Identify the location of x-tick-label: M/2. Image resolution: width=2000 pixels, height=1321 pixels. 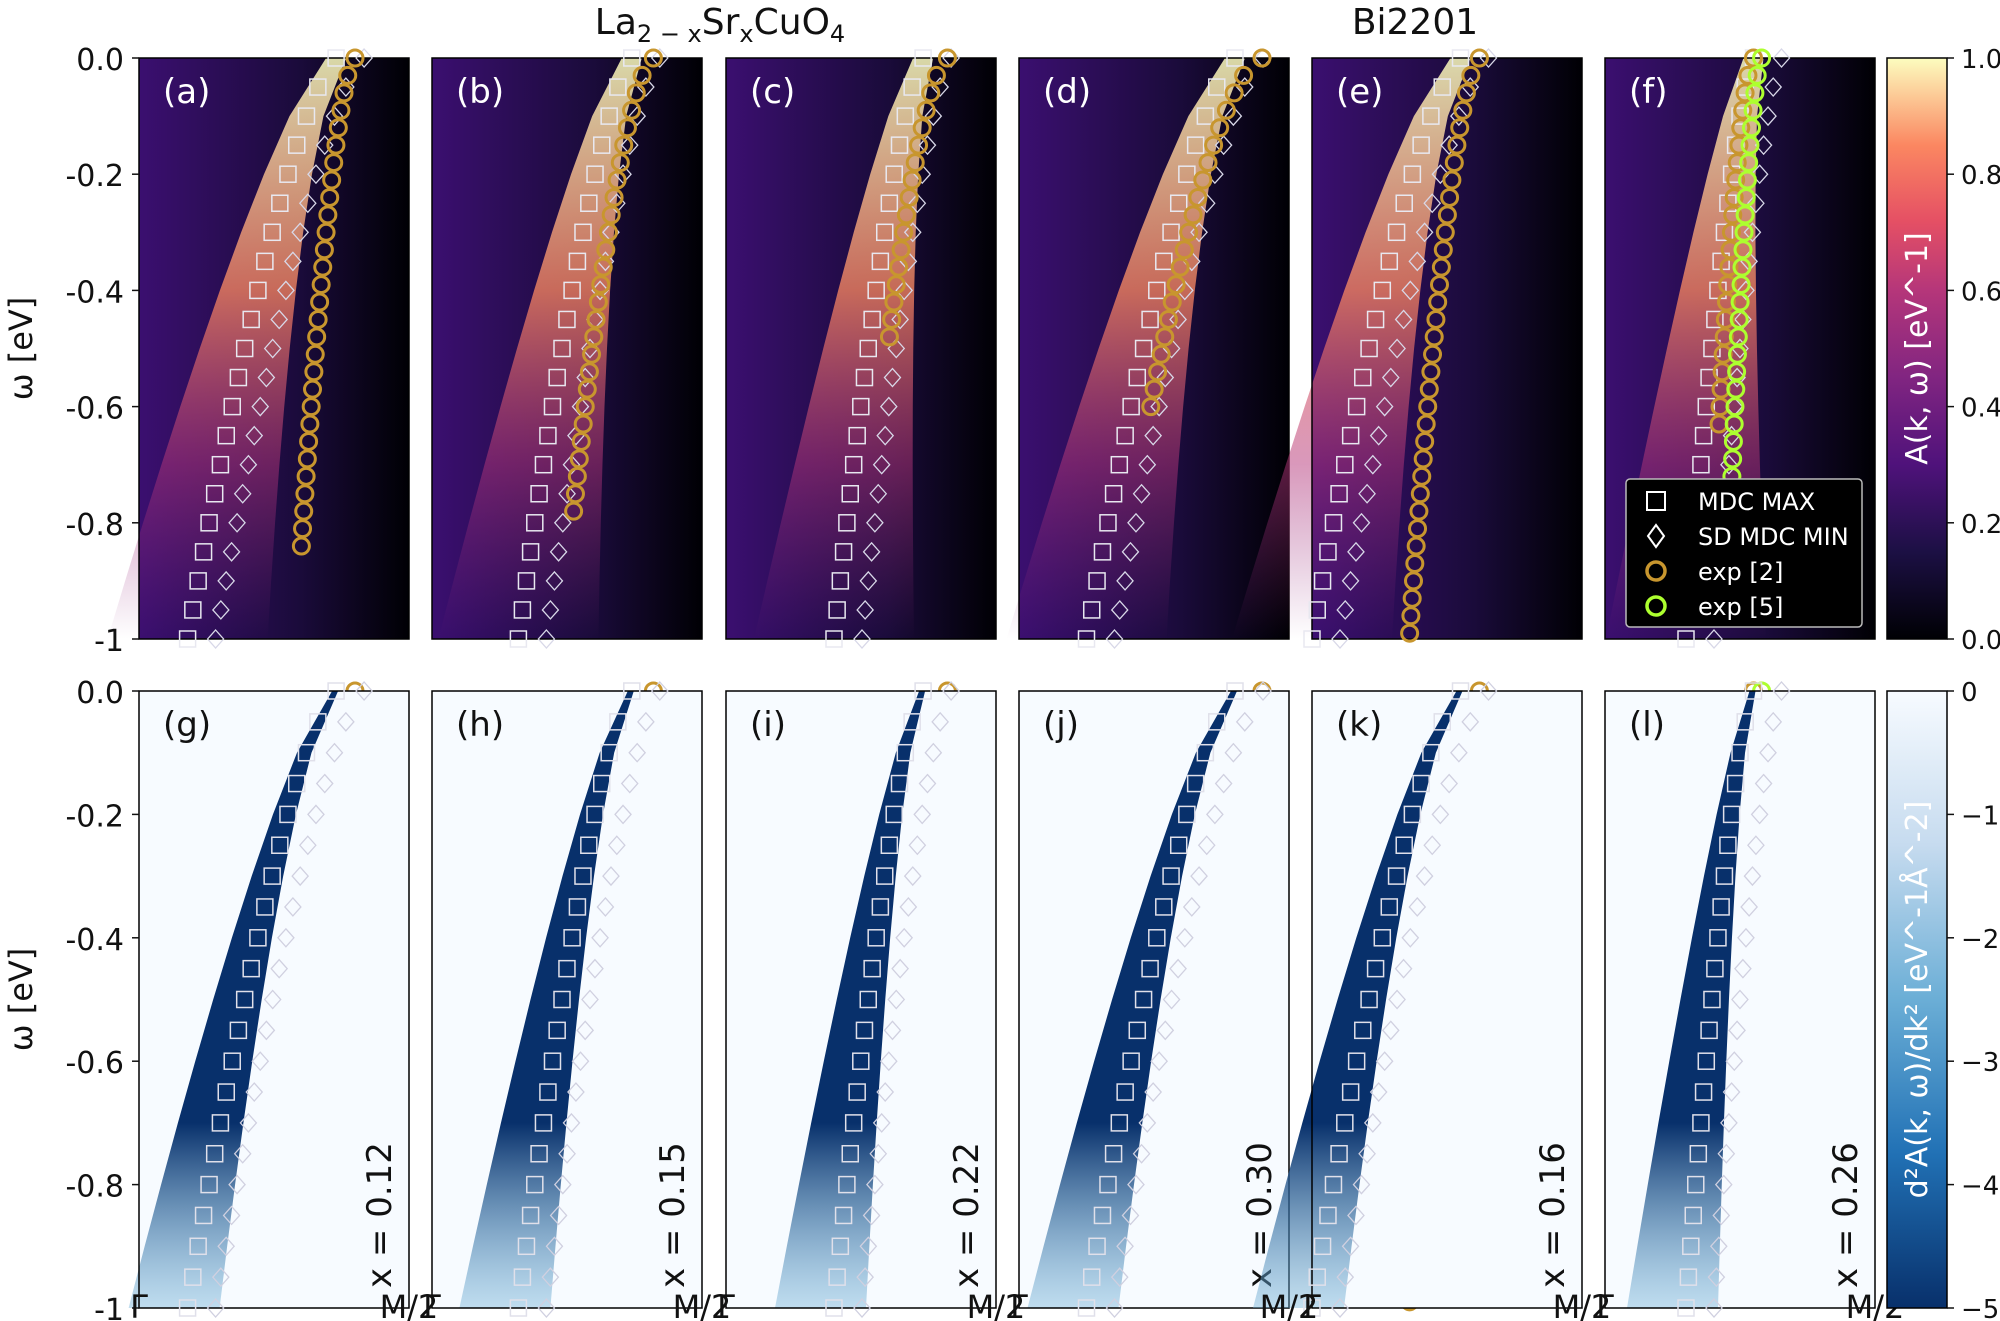
(409, 1304).